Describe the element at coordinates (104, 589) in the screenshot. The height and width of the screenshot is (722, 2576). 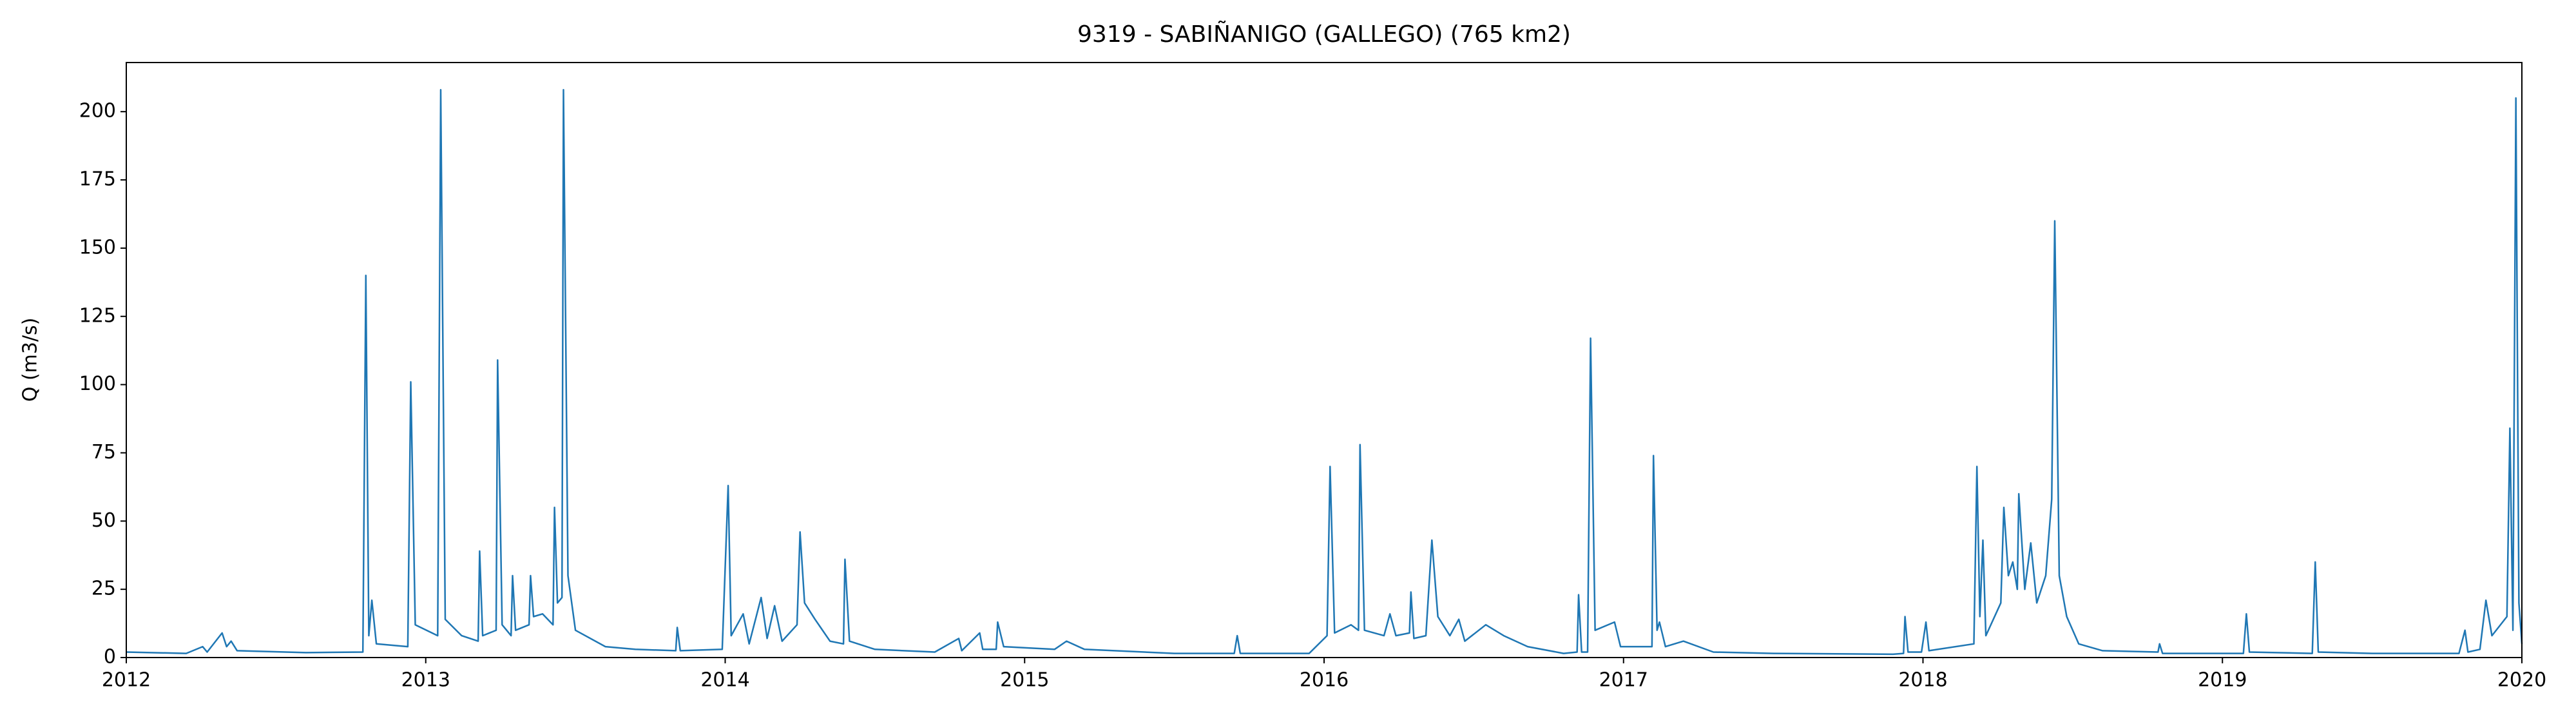
I see `y-tick-label: 25` at that location.